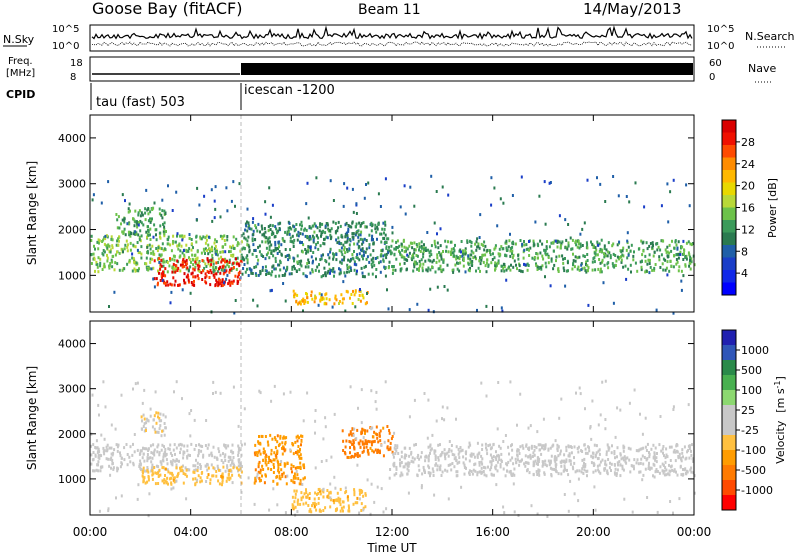  I want to click on velocity-colorbar-frame, so click(729, 420).